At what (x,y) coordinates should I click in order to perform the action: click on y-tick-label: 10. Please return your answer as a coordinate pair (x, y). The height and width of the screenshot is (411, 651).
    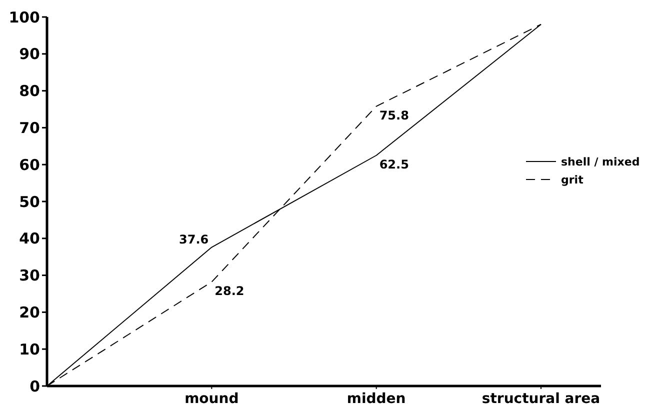
    Looking at the image, I should click on (29, 349).